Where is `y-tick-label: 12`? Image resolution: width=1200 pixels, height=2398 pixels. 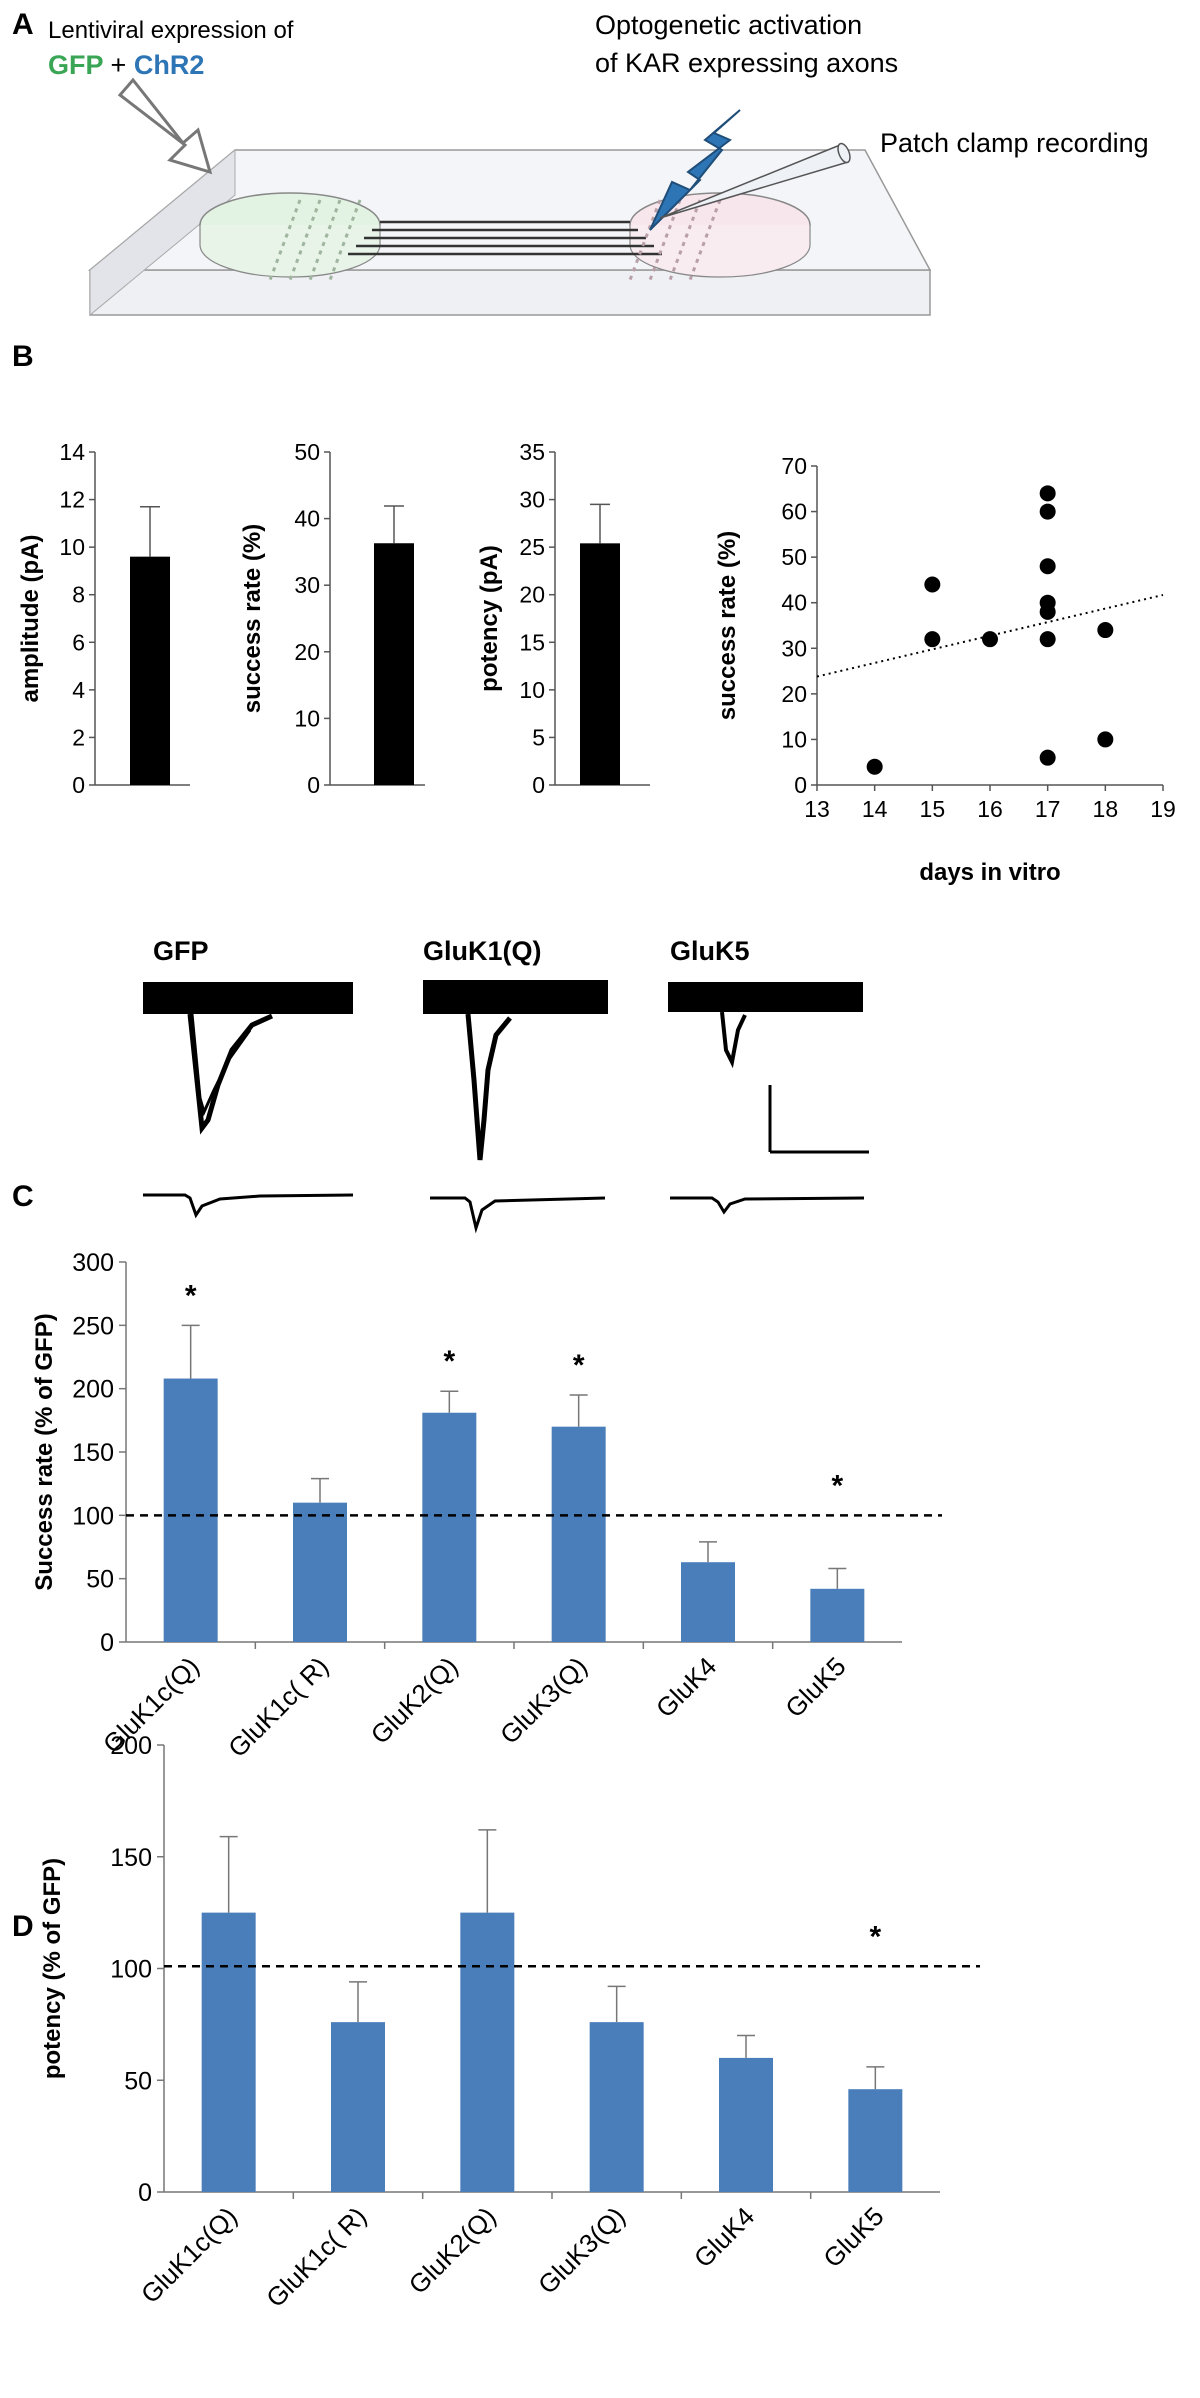
y-tick-label: 12 is located at coordinates (72, 500).